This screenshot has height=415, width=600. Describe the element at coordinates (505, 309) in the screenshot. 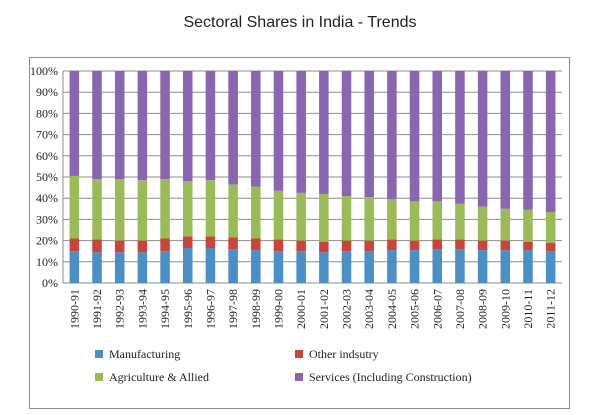

I see `x-tick-label: 2009-10` at that location.